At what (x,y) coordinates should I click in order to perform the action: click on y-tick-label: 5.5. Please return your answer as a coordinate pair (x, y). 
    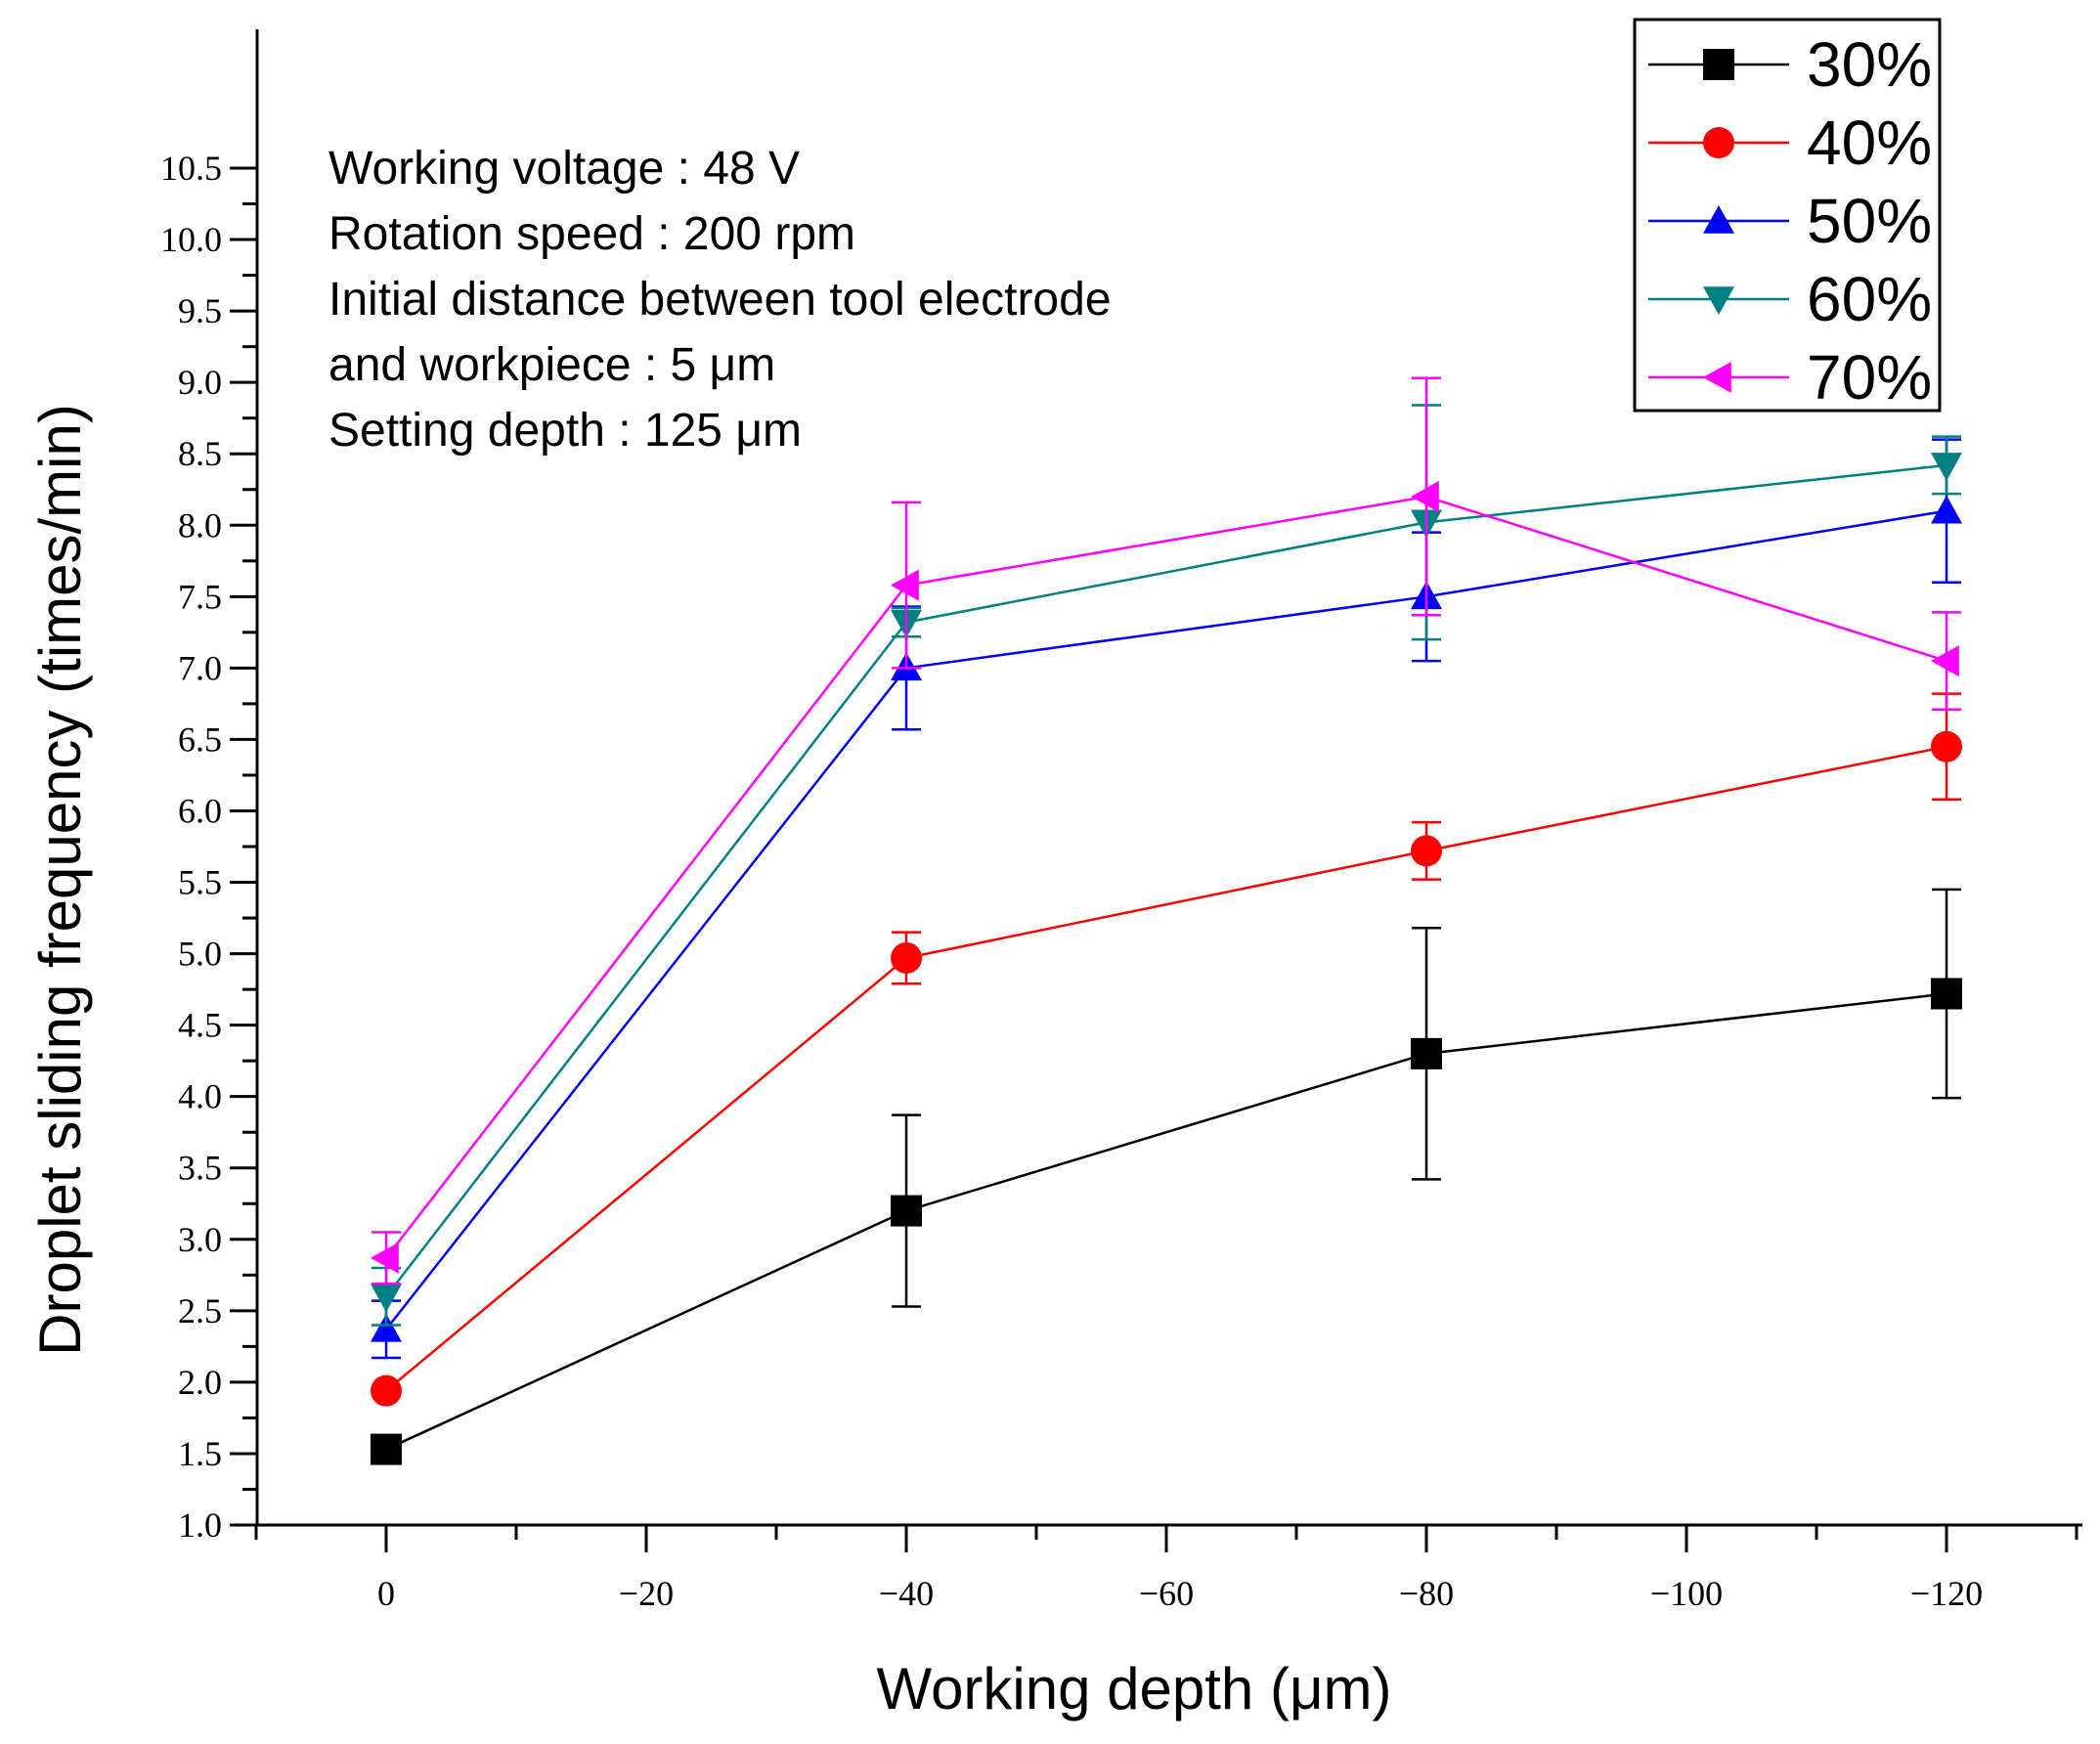
    Looking at the image, I should click on (200, 883).